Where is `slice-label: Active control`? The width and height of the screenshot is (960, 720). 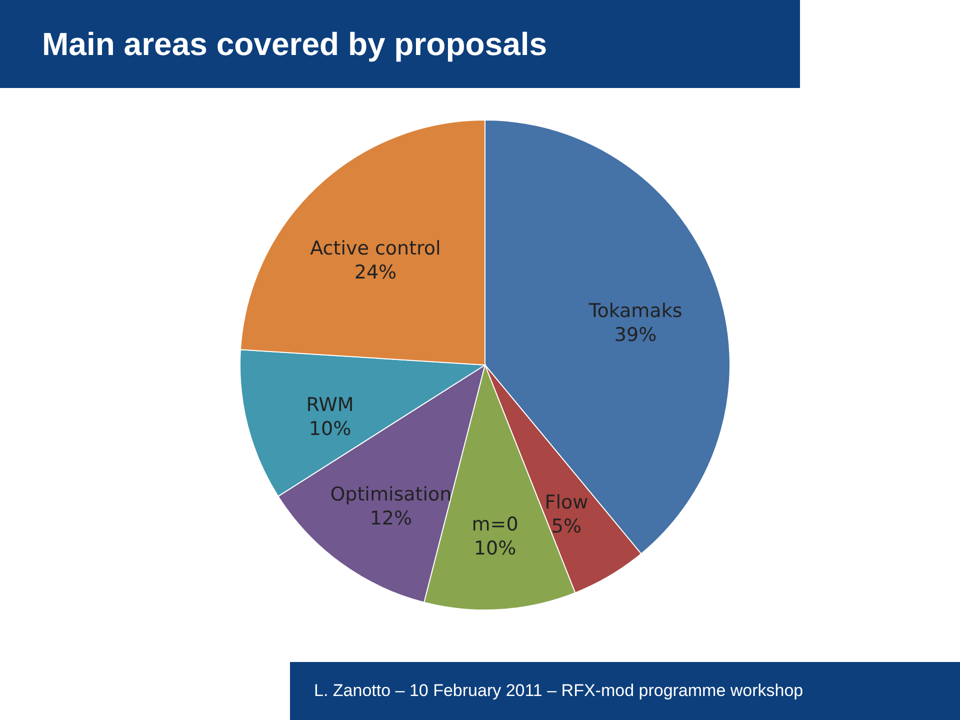 slice-label: Active control is located at coordinates (375, 248).